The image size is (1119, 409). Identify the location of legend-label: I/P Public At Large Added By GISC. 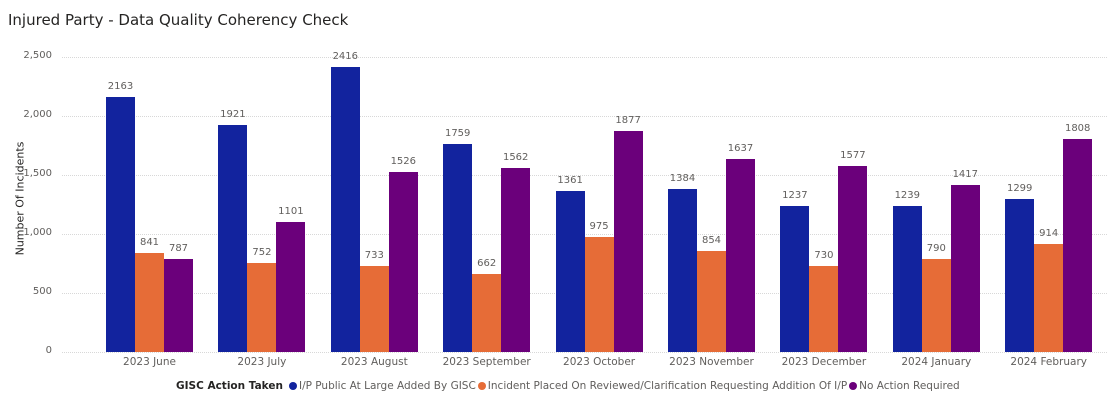
(387, 386).